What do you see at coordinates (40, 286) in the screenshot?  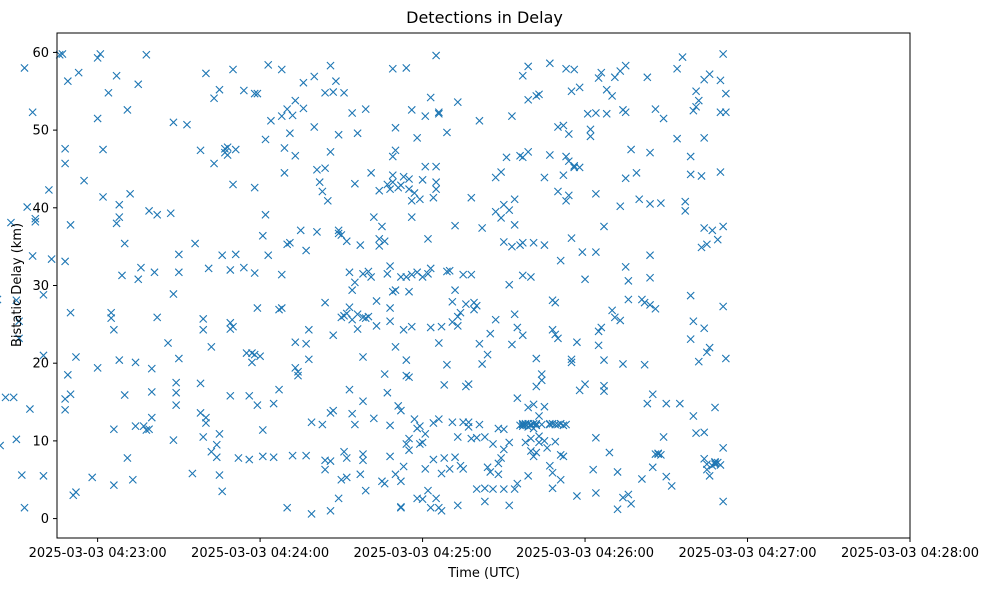 I see `y-tick-label: 30` at bounding box center [40, 286].